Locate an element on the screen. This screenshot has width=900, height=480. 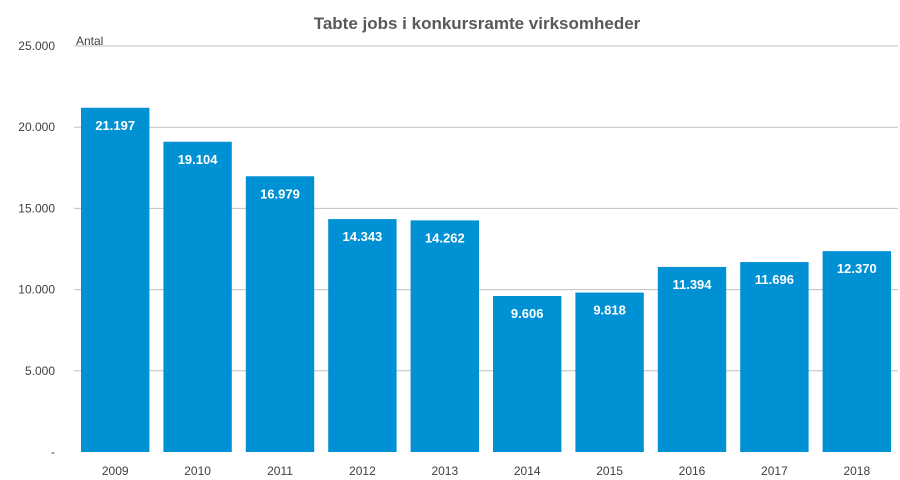
data-label: 16.979 is located at coordinates (280, 193).